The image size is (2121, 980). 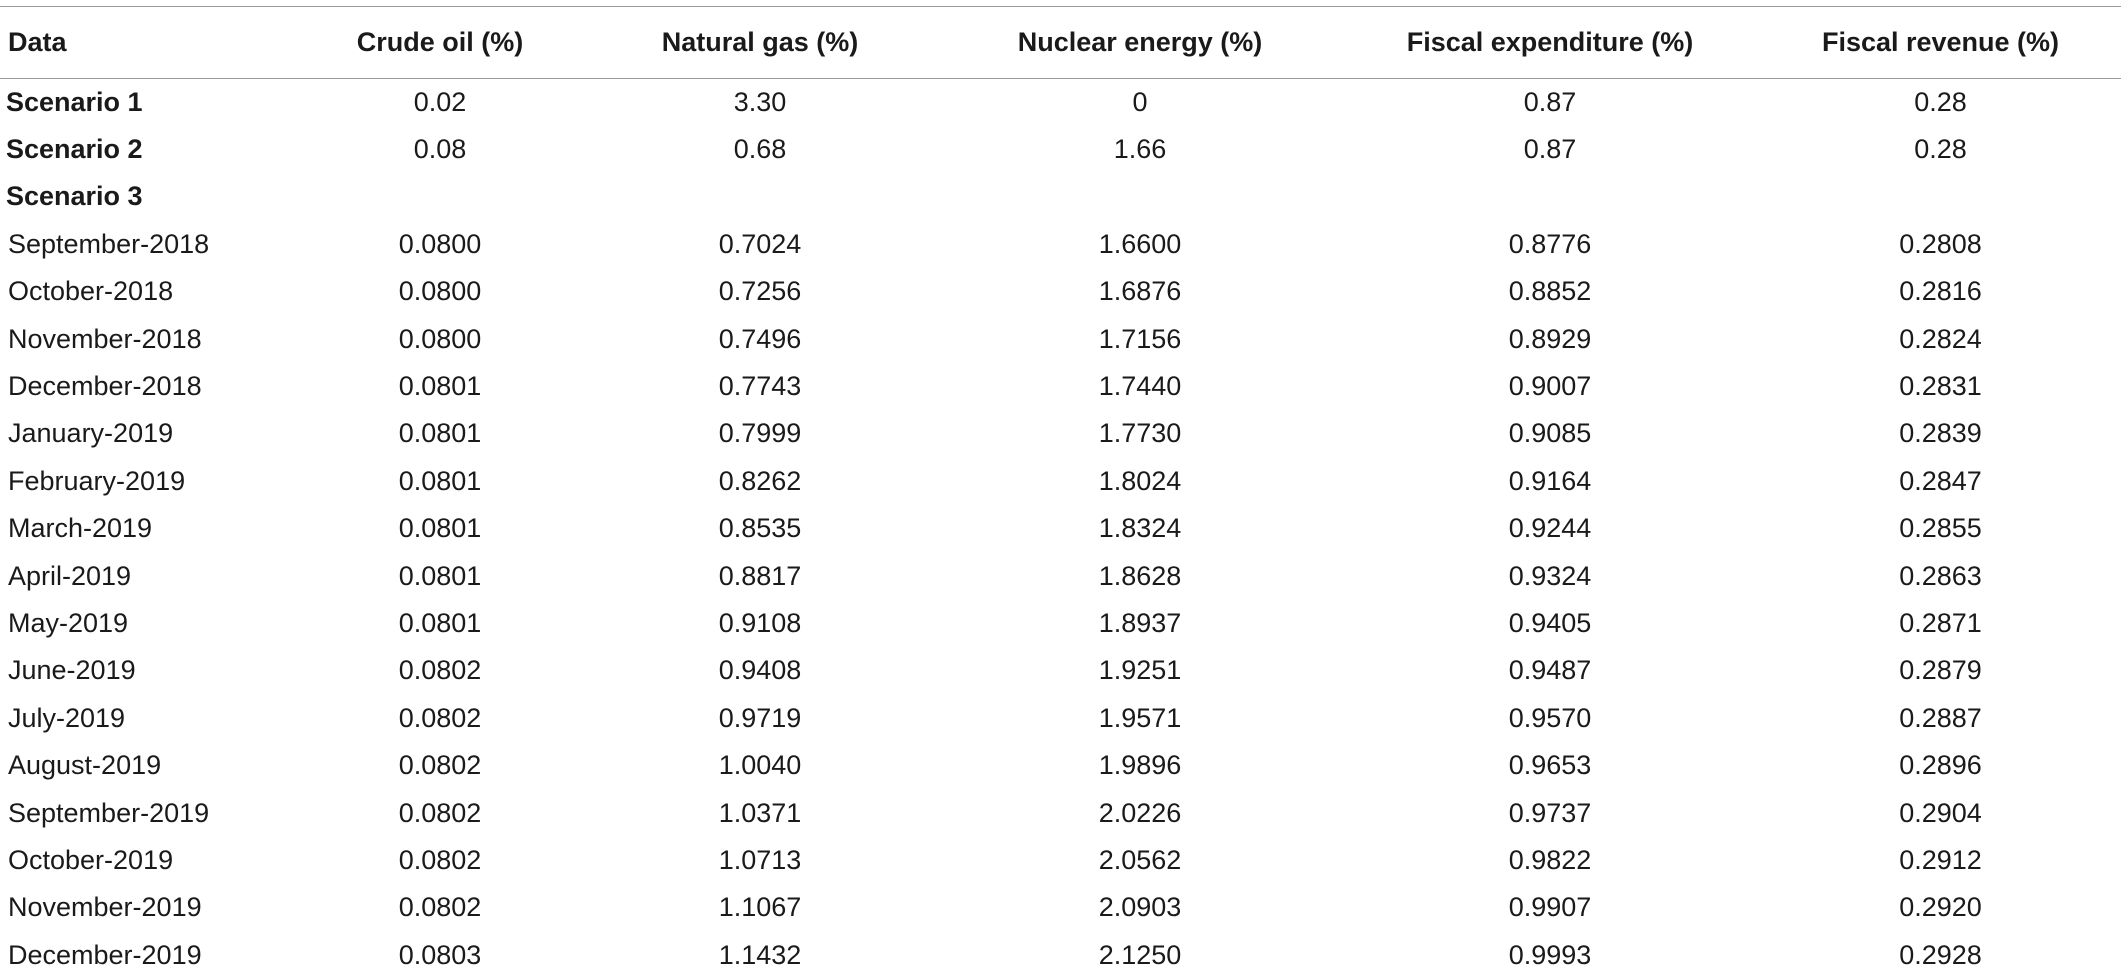 I want to click on nuclear-energy-cell: 2.0562, so click(x=1140, y=859).